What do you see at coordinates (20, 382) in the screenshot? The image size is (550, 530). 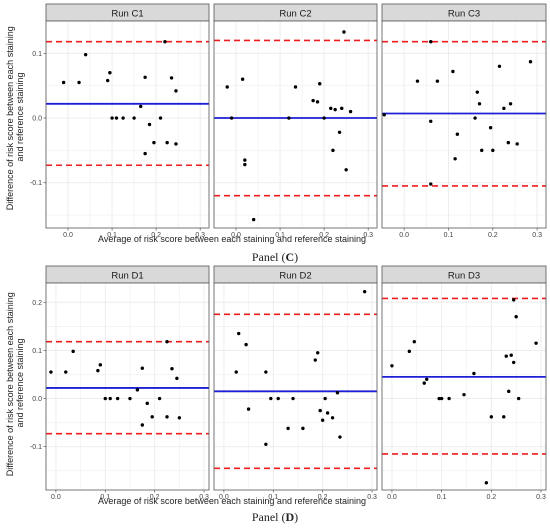 I see `y-axis-title-bottom-line2: and reference staining` at bounding box center [20, 382].